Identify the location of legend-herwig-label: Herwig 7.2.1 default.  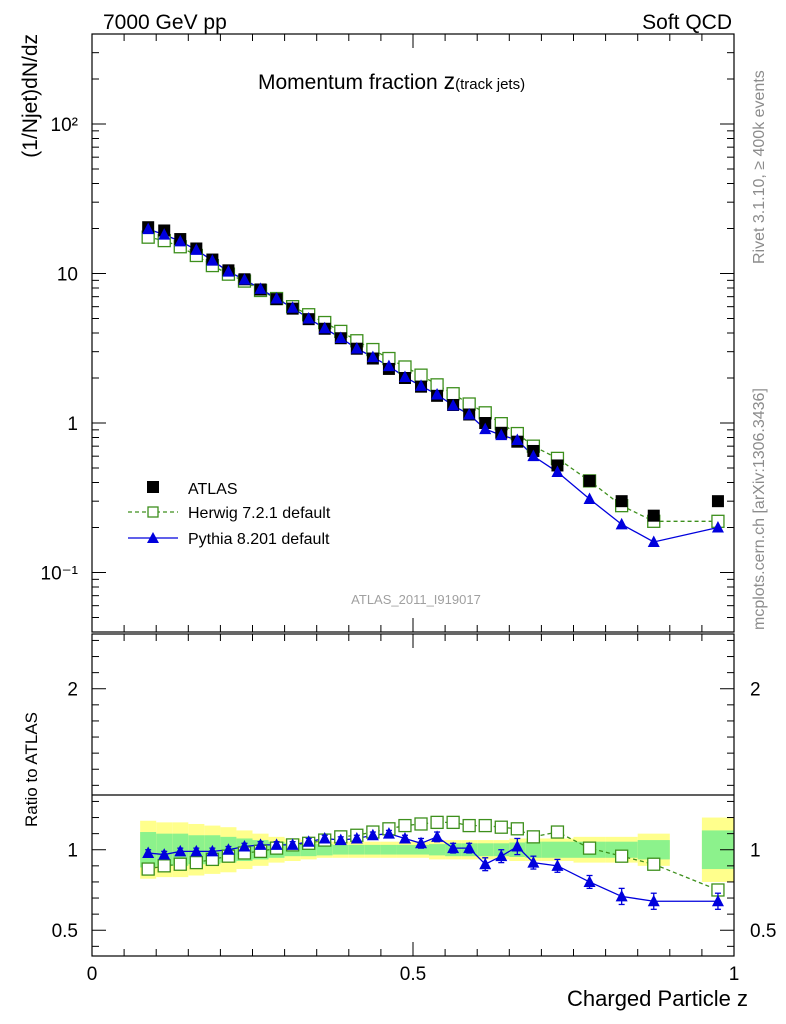
(259, 513).